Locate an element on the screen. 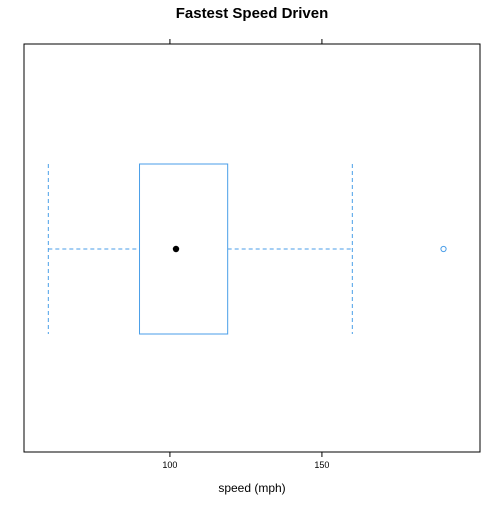 Image resolution: width=504 pixels, height=509 pixels. x-axis-label: speed (mph) is located at coordinates (251, 488).